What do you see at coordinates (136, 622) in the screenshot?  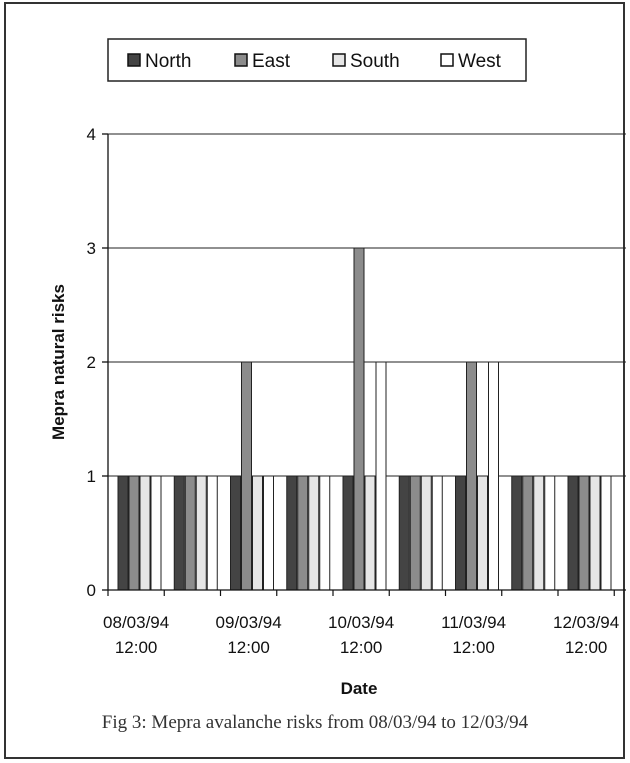 I see `x-tick-label: 08/03/94` at bounding box center [136, 622].